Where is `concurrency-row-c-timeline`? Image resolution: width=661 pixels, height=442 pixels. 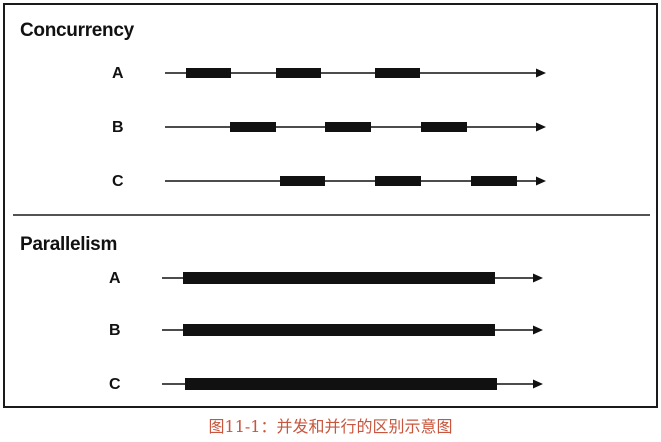
concurrency-row-c-timeline is located at coordinates (355, 181).